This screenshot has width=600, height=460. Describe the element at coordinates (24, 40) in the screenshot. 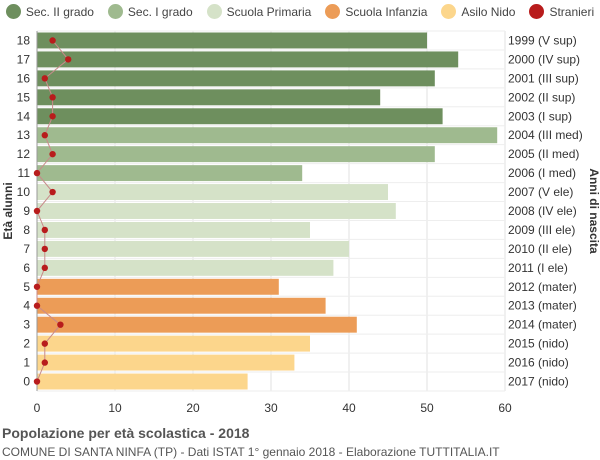

I see `age-tick-label: 18` at that location.